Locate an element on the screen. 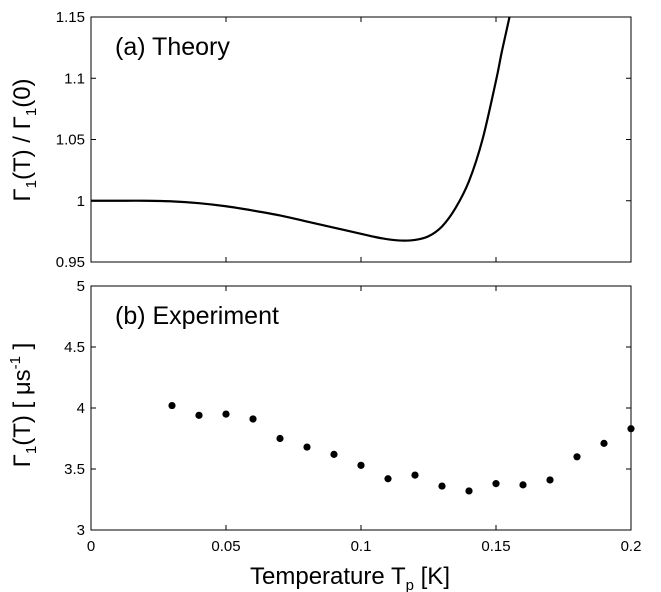  y-tick-label: 1 is located at coordinates (81, 201).